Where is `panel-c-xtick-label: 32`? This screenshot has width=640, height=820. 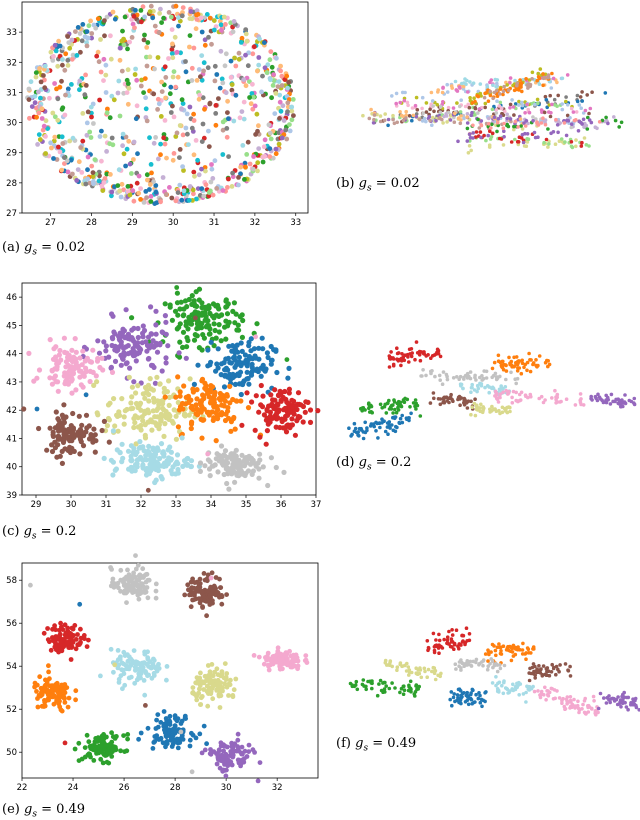 panel-c-xtick-label: 32 is located at coordinates (141, 505).